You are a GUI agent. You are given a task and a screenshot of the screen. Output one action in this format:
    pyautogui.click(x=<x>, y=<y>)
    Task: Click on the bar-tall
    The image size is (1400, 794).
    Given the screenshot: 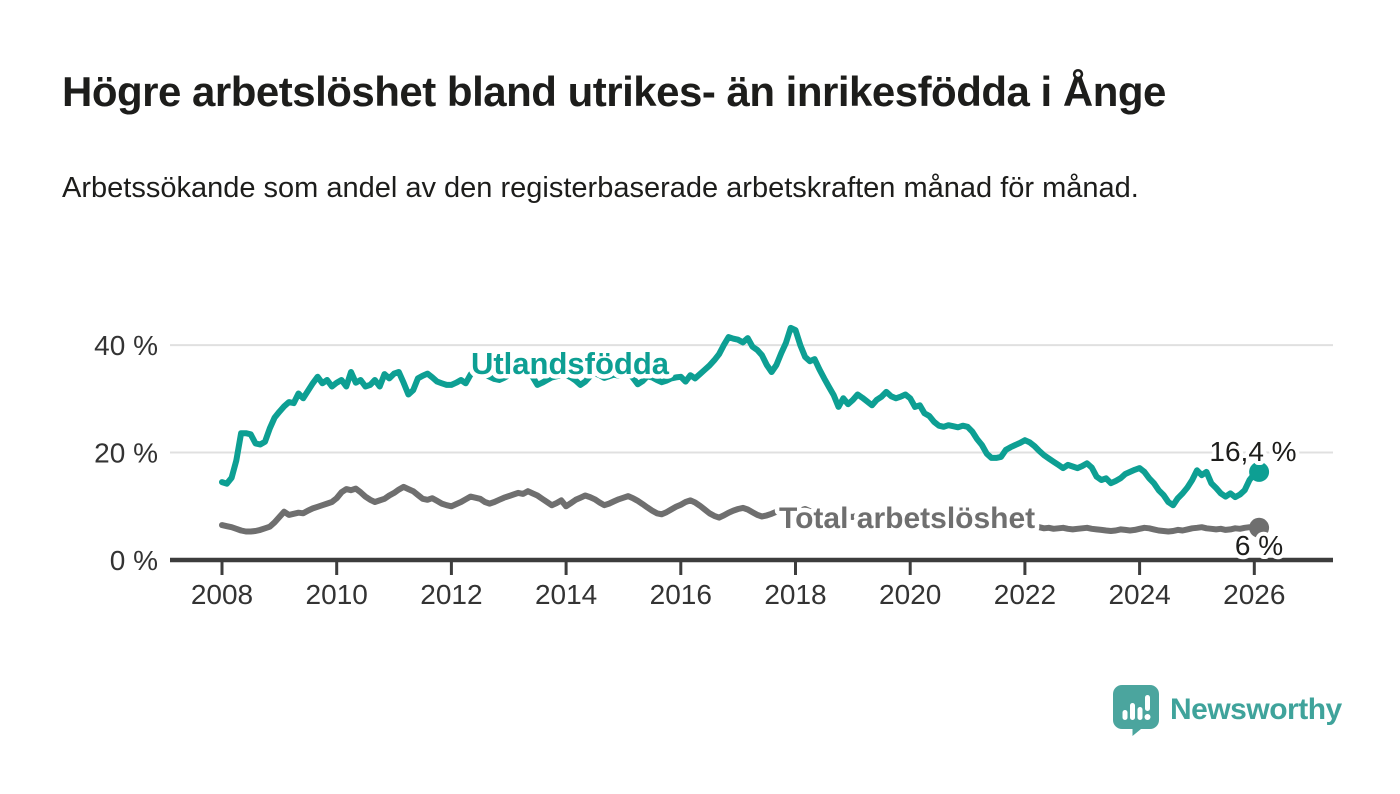 What is the action you would take?
    pyautogui.click(x=1132, y=711)
    